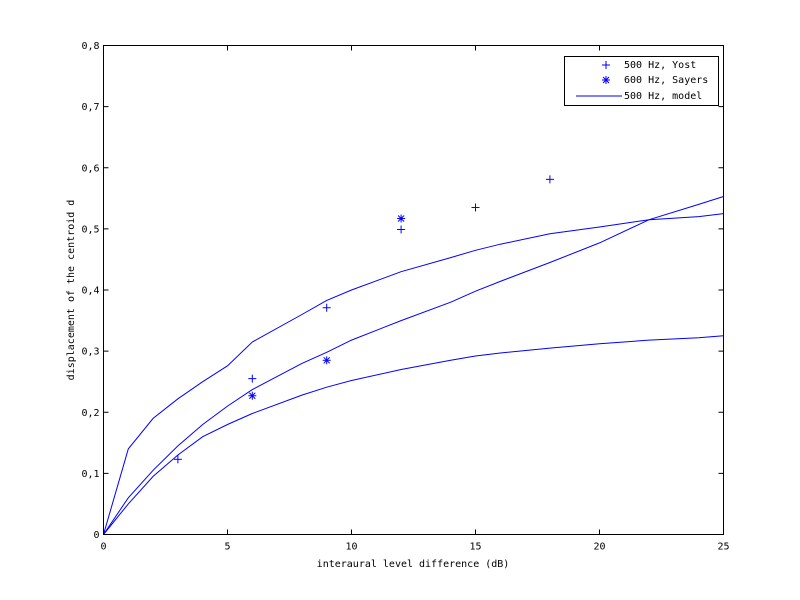  I want to click on y-tick-label: 0,7, so click(90, 107).